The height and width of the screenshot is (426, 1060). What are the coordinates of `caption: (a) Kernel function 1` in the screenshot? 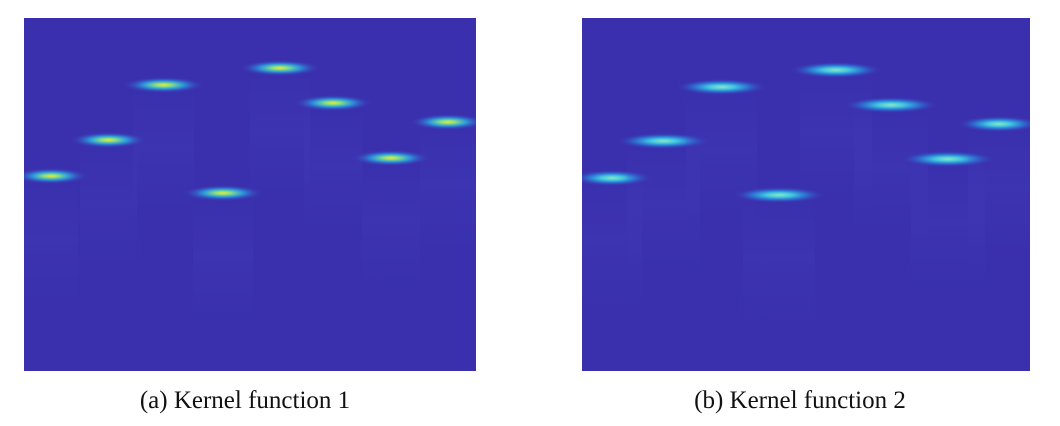 It's located at (245, 400).